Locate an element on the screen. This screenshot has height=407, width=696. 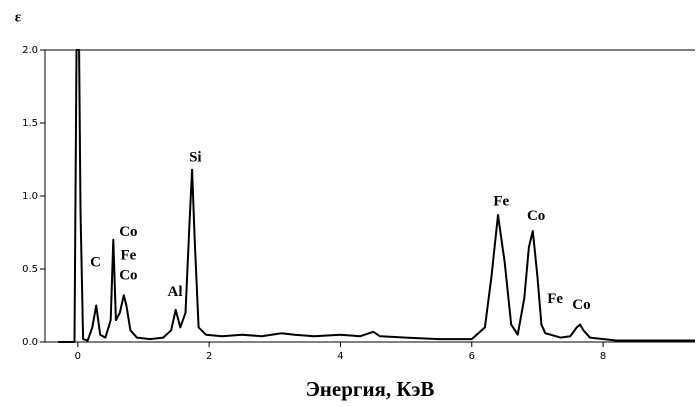
x-tick-label: 4 is located at coordinates (340, 356).